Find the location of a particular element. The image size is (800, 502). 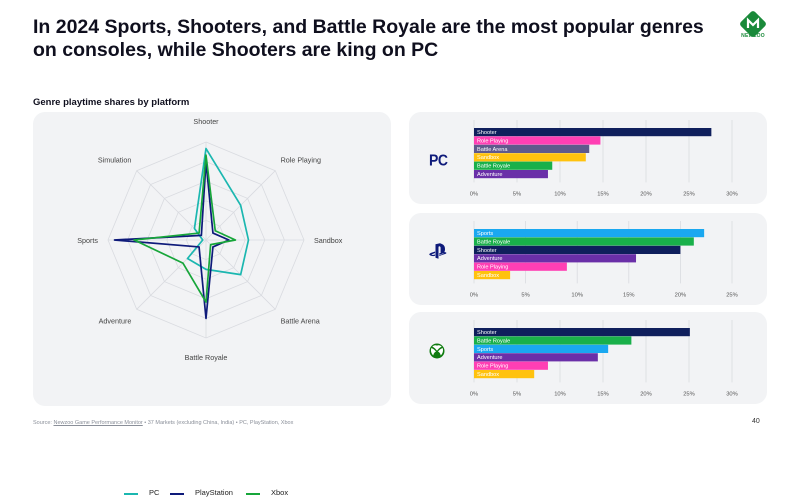

radar-series-xbox is located at coordinates (185, 228).